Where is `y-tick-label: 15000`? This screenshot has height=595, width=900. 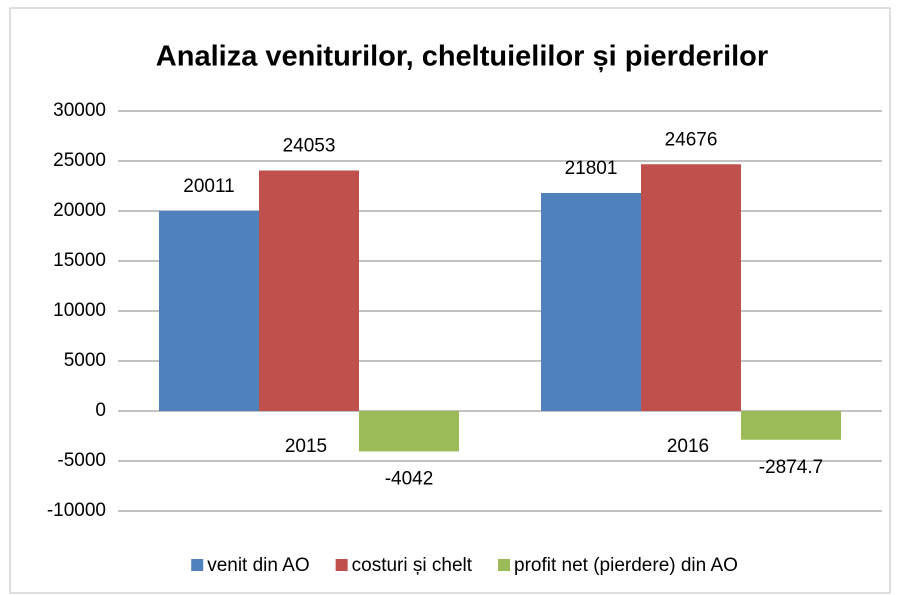 y-tick-label: 15000 is located at coordinates (79, 260).